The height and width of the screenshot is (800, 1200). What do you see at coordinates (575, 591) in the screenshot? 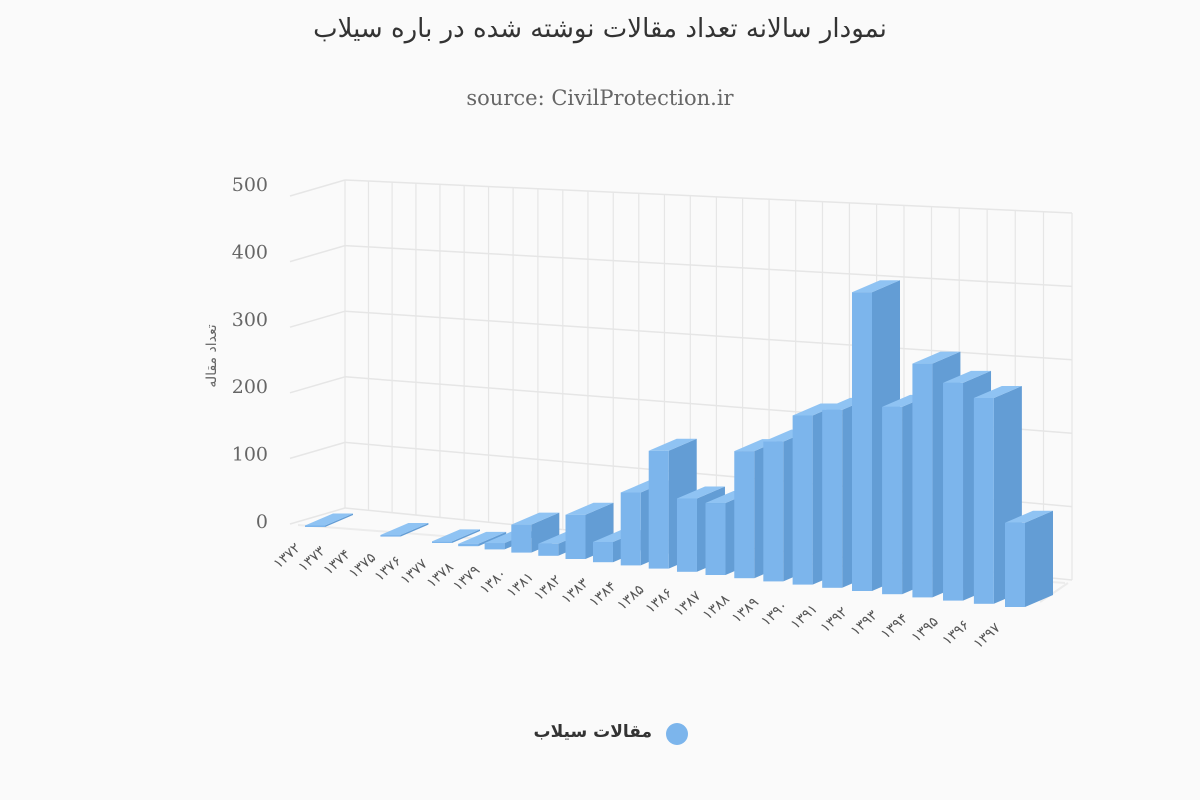
I see `x-tick-label: ۱۳۸۳` at bounding box center [575, 591].